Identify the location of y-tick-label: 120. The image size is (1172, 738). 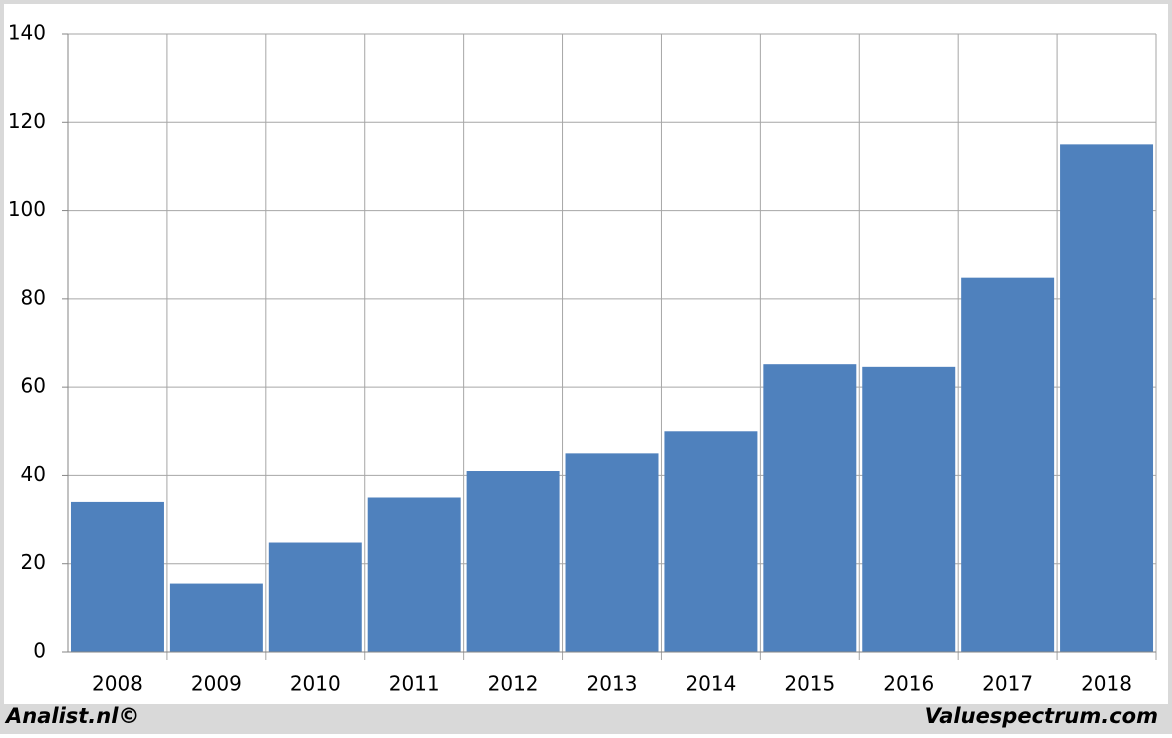
(27, 121).